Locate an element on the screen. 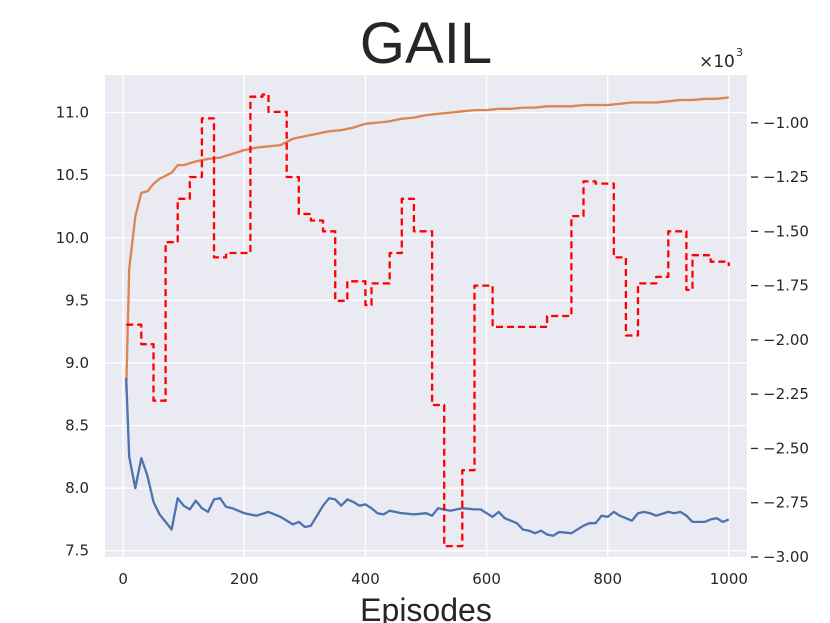 The width and height of the screenshot is (830, 623). left-y-tick-label: 10.0 is located at coordinates (72, 238).